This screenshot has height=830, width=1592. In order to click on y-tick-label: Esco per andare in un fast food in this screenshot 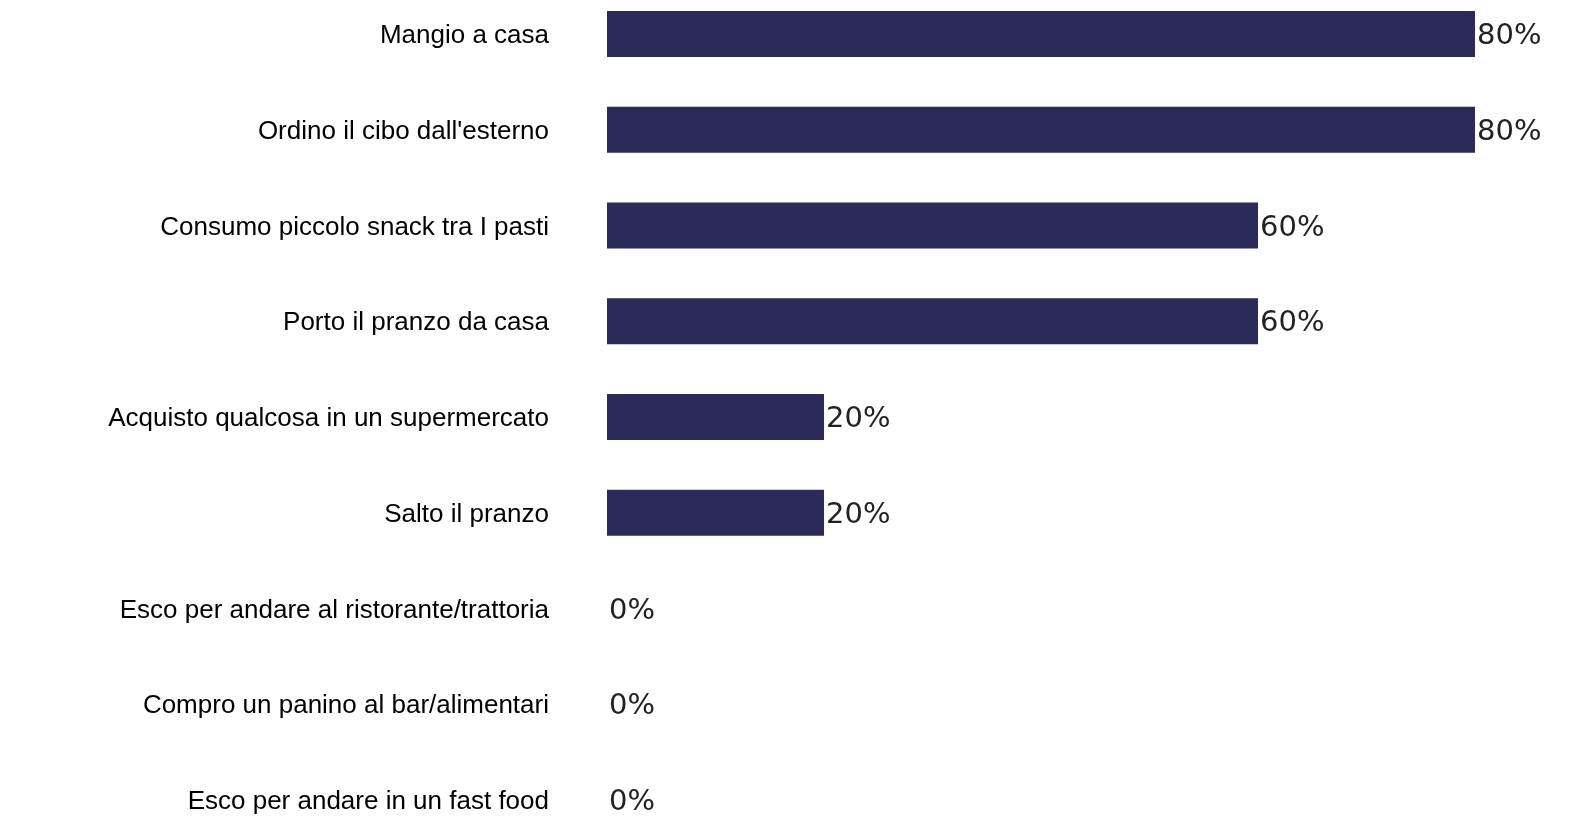, I will do `click(368, 800)`.